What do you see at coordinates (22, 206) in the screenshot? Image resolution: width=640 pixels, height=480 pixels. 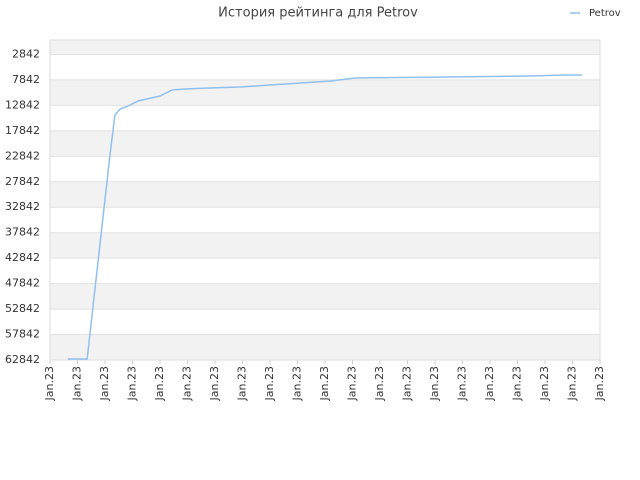 I see `y-tick-label: 32842` at bounding box center [22, 206].